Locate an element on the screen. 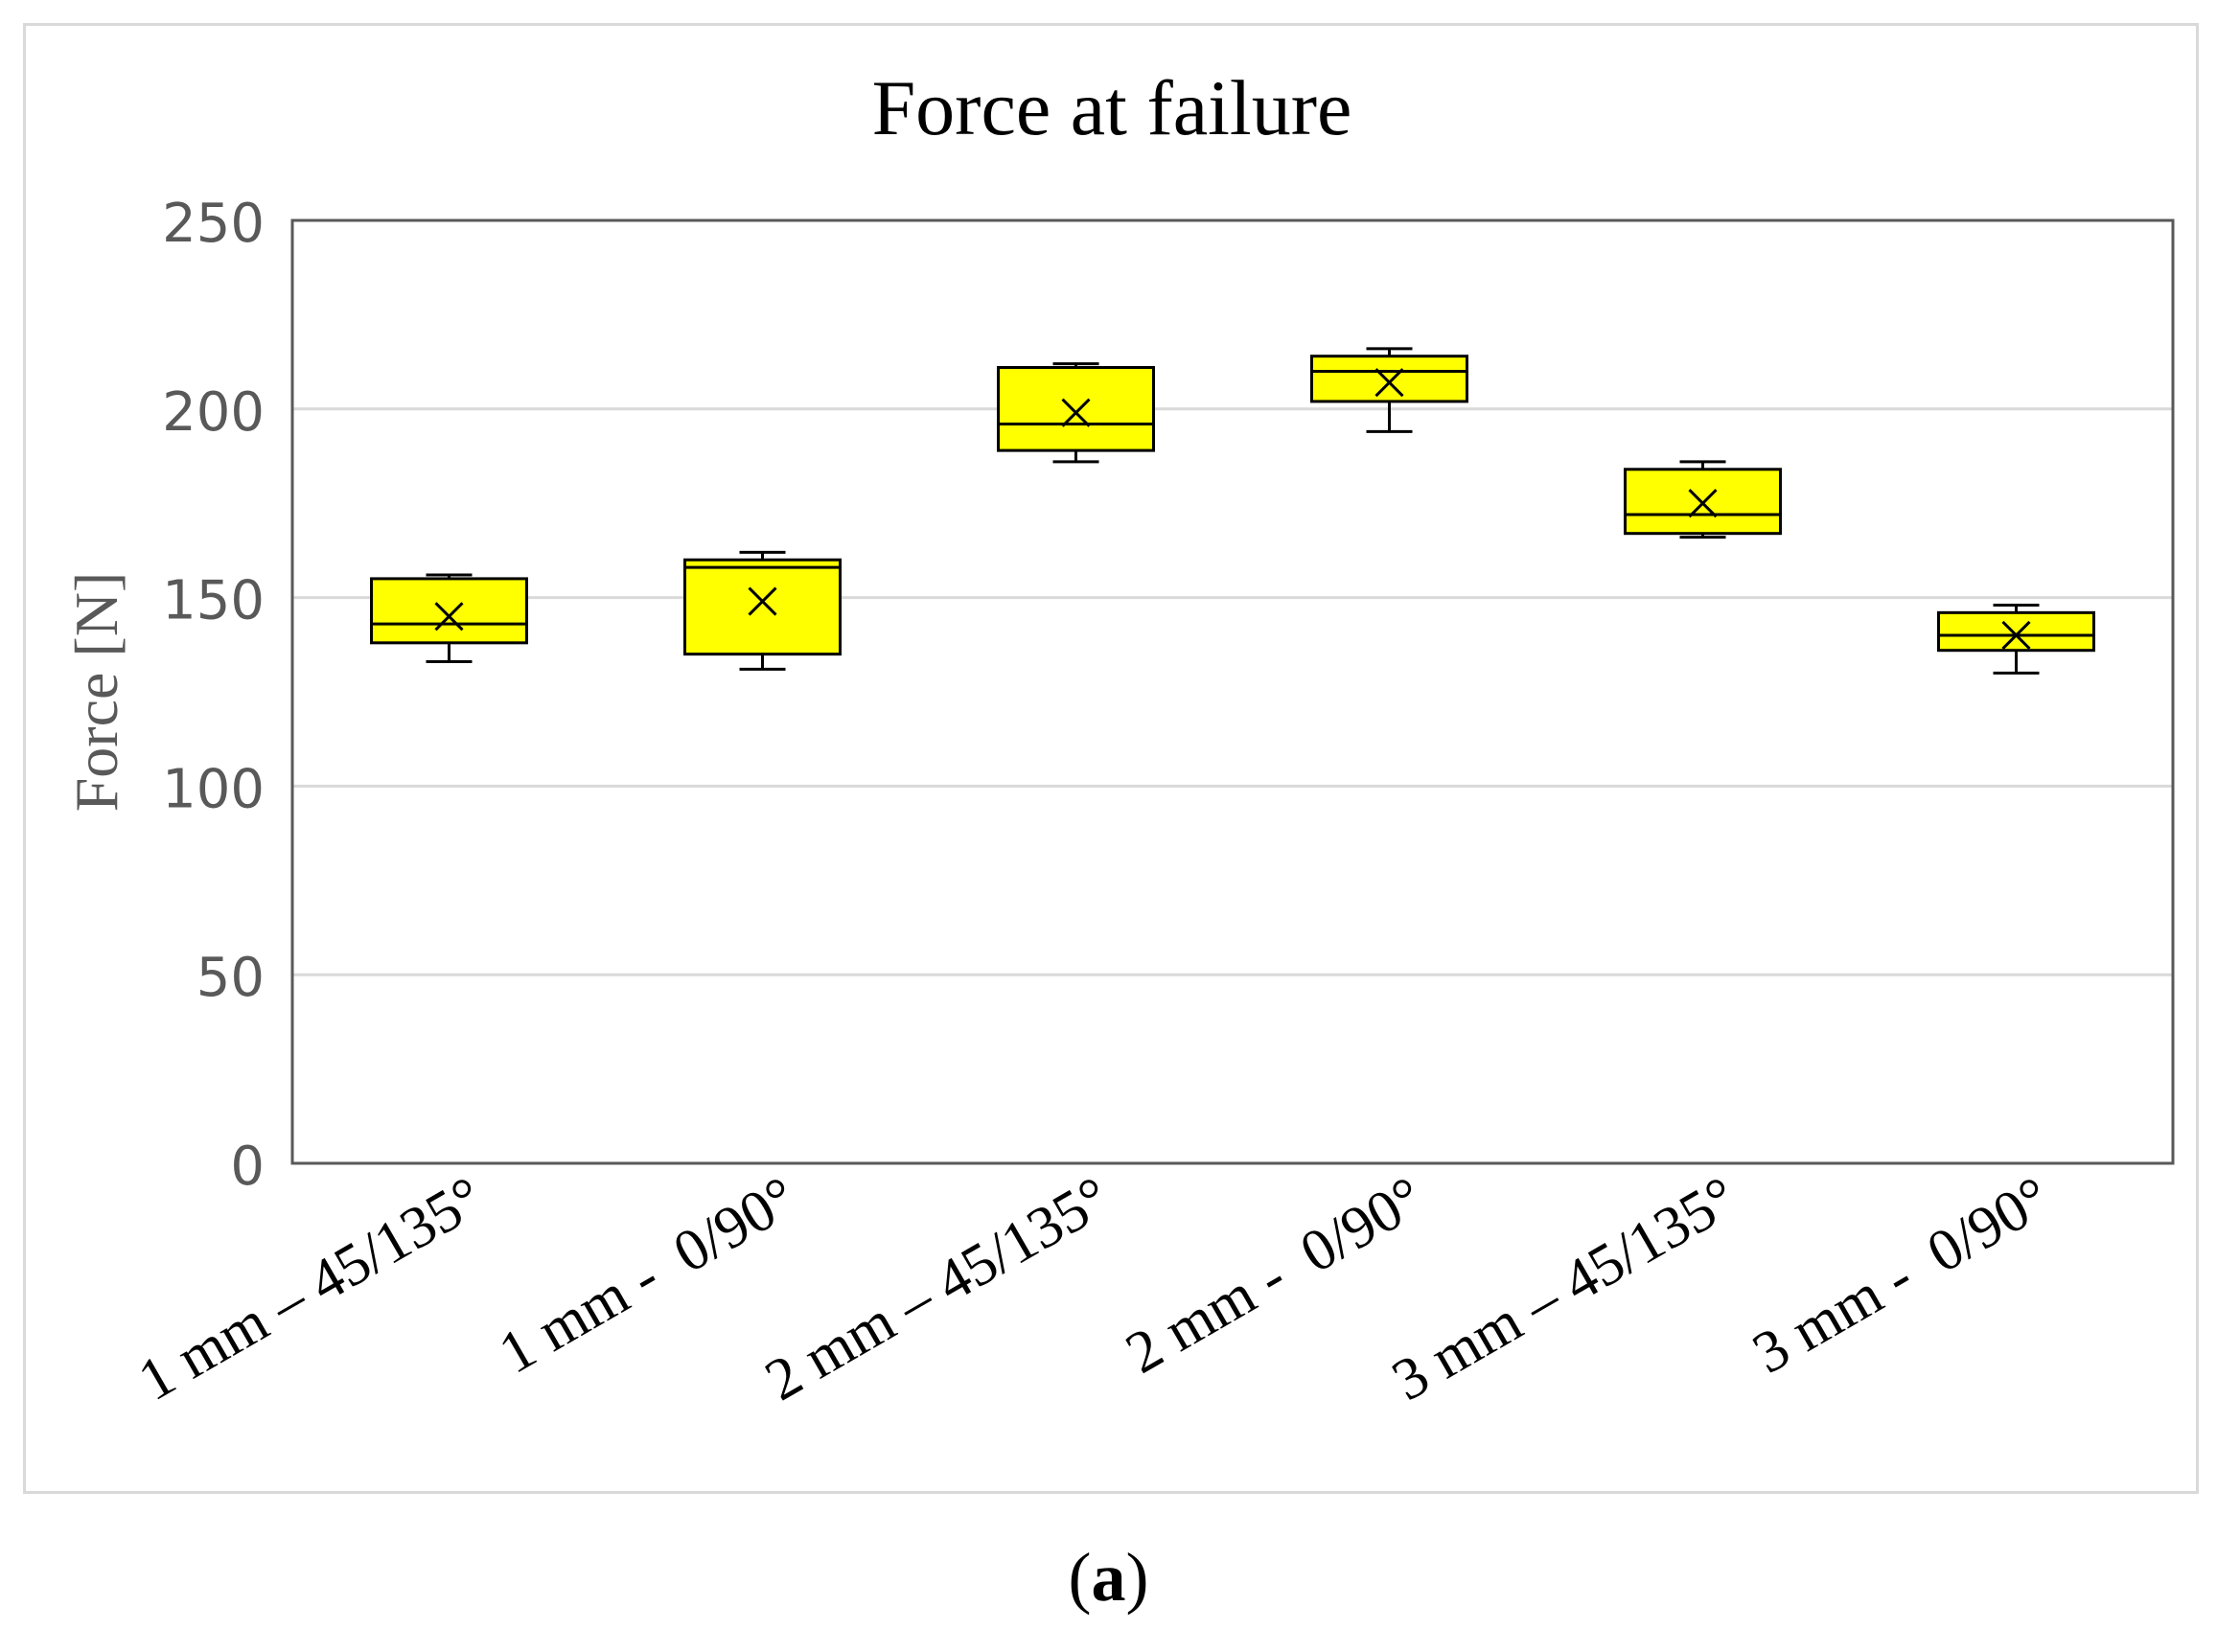 This screenshot has width=2217, height=1652. x-tick-label: 2 mm - 0/90° is located at coordinates (1276, 1275).